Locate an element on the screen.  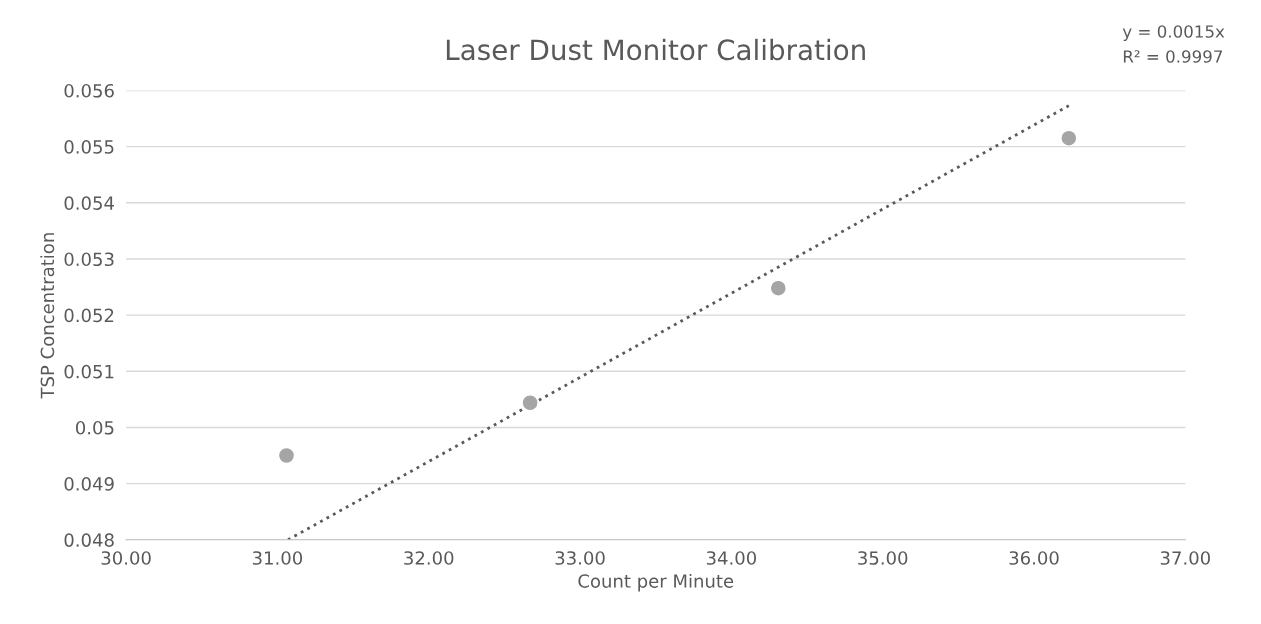
y-tick-label: 0.054 is located at coordinates (89, 203).